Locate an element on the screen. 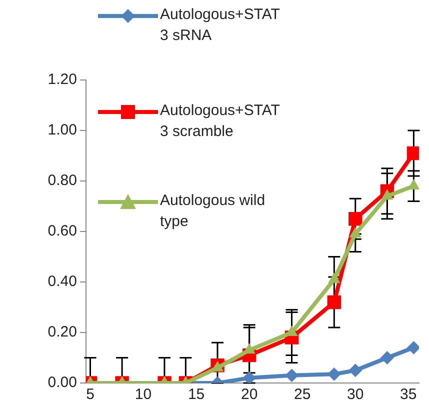 Image resolution: width=429 pixels, height=415 pixels. y-tick-label: 0.20 is located at coordinates (62, 332).